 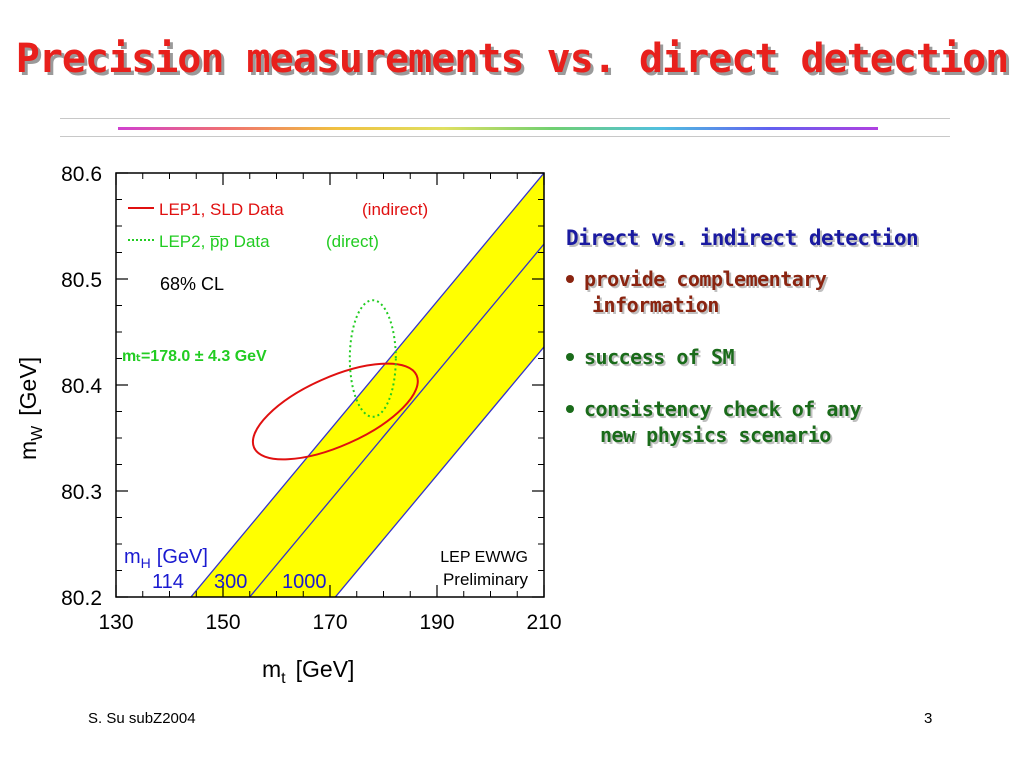 What do you see at coordinates (230, 582) in the screenshot?
I see `mh-value-300: 300` at bounding box center [230, 582].